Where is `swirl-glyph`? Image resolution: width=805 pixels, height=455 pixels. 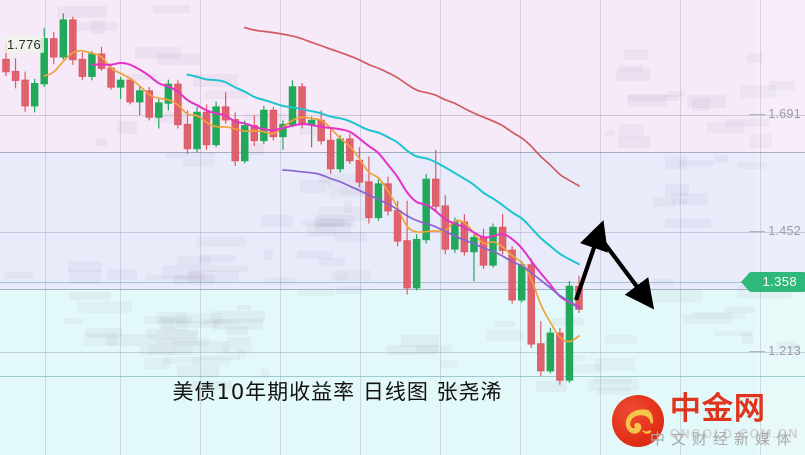 swirl-glyph is located at coordinates (639, 421).